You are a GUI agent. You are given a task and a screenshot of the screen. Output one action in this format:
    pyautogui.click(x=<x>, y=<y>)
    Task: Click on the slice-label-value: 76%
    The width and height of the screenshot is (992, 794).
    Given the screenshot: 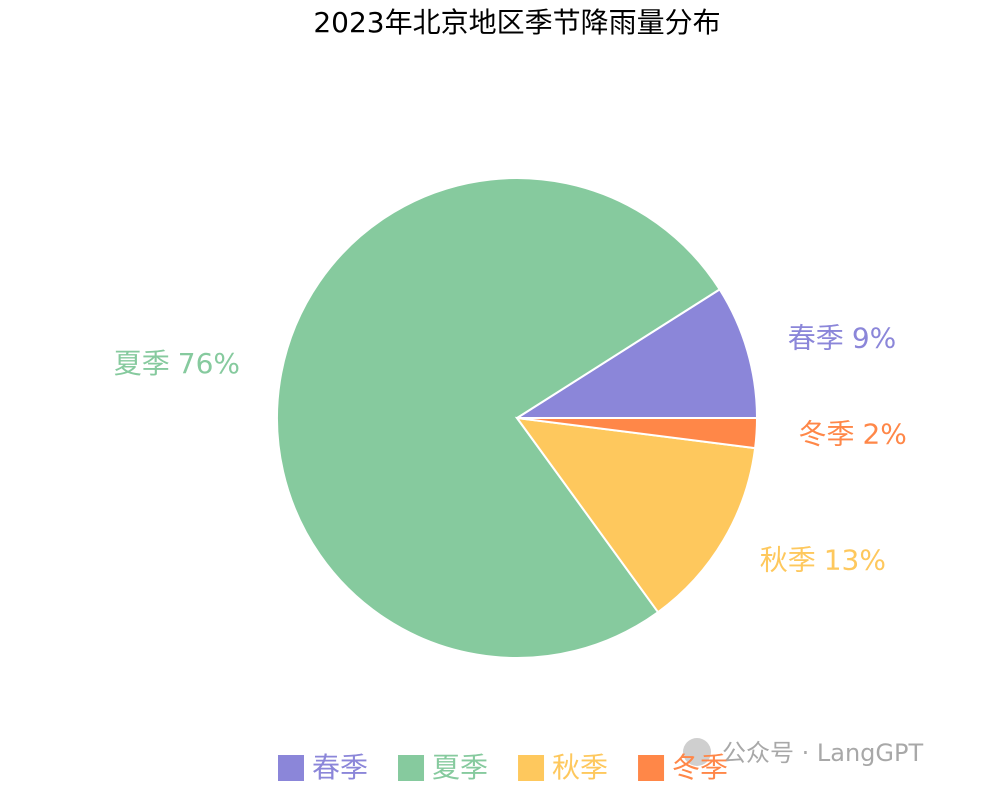 What is the action you would take?
    pyautogui.click(x=209, y=363)
    